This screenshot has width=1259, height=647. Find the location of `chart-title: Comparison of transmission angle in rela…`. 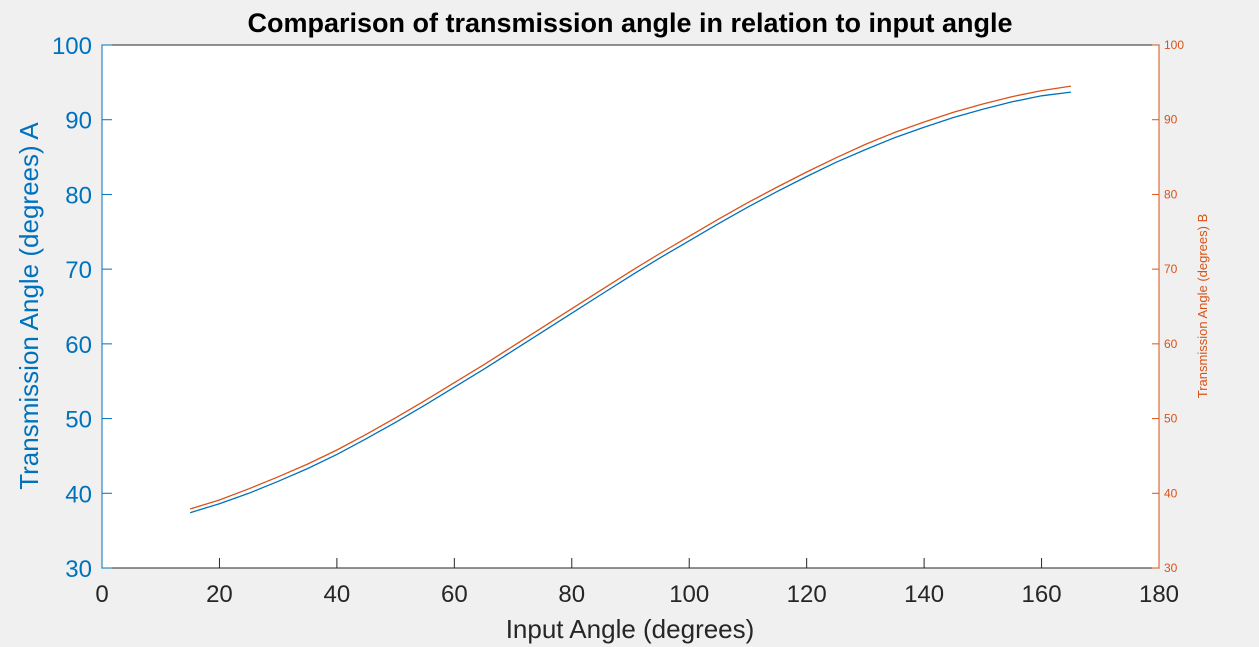

chart-title: Comparison of transmission angle in rela… is located at coordinates (629, 23).